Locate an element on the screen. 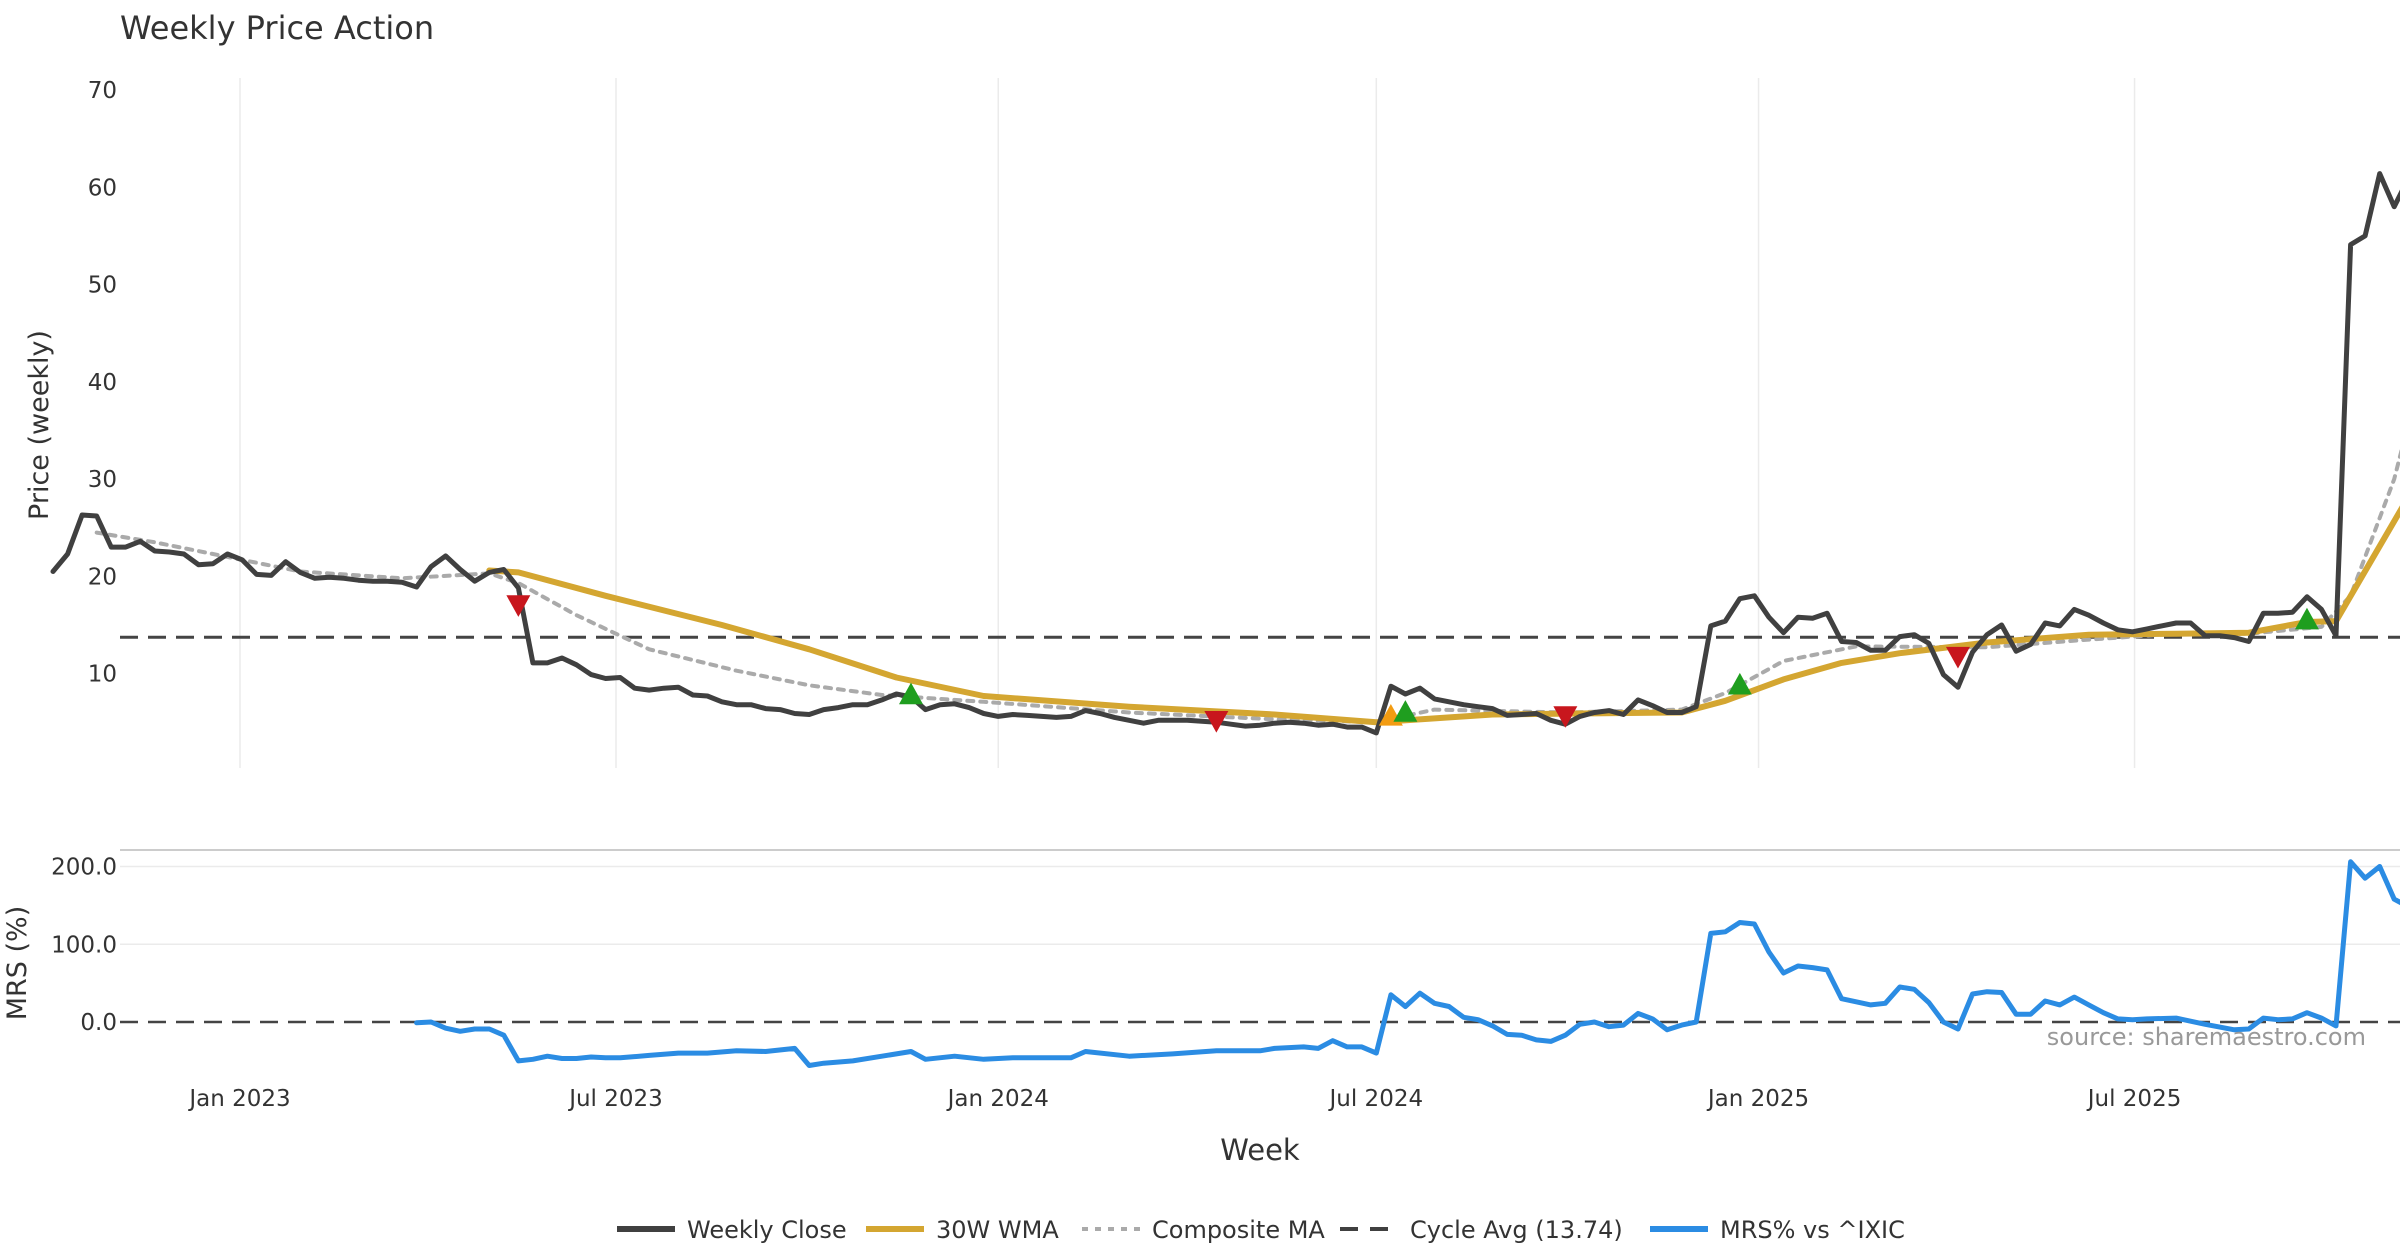 The height and width of the screenshot is (1260, 2400). mrs-series is located at coordinates (1407, 963).